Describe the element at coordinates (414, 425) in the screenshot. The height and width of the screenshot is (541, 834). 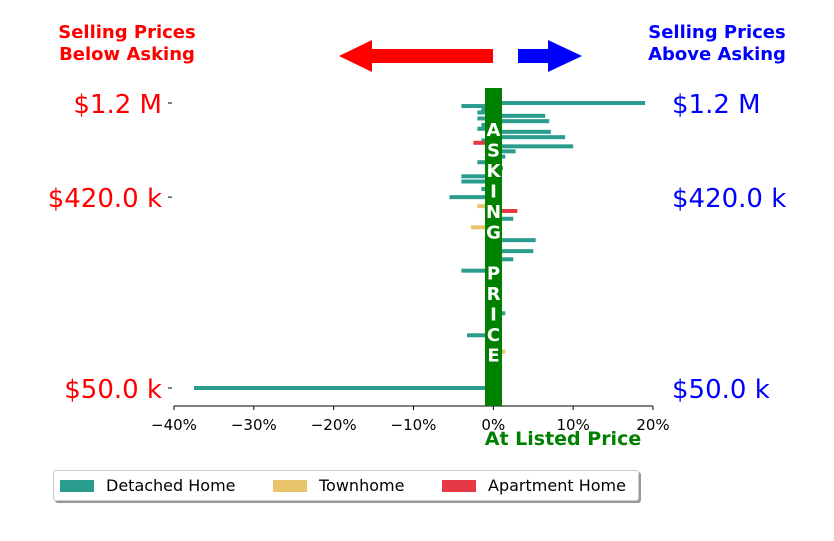
I see `x-tick-label-3: −10%` at that location.